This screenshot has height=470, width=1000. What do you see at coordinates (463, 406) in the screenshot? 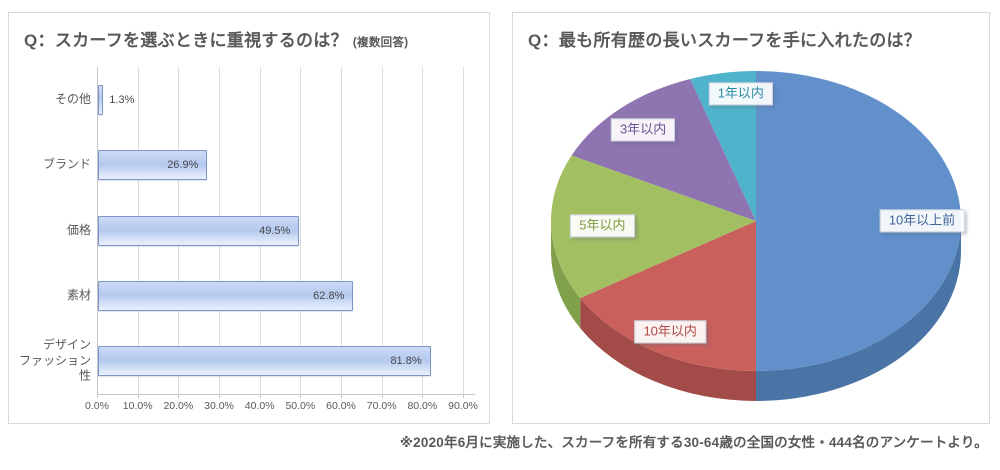
I see `x-axis-tick-label: 90.0%` at bounding box center [463, 406].